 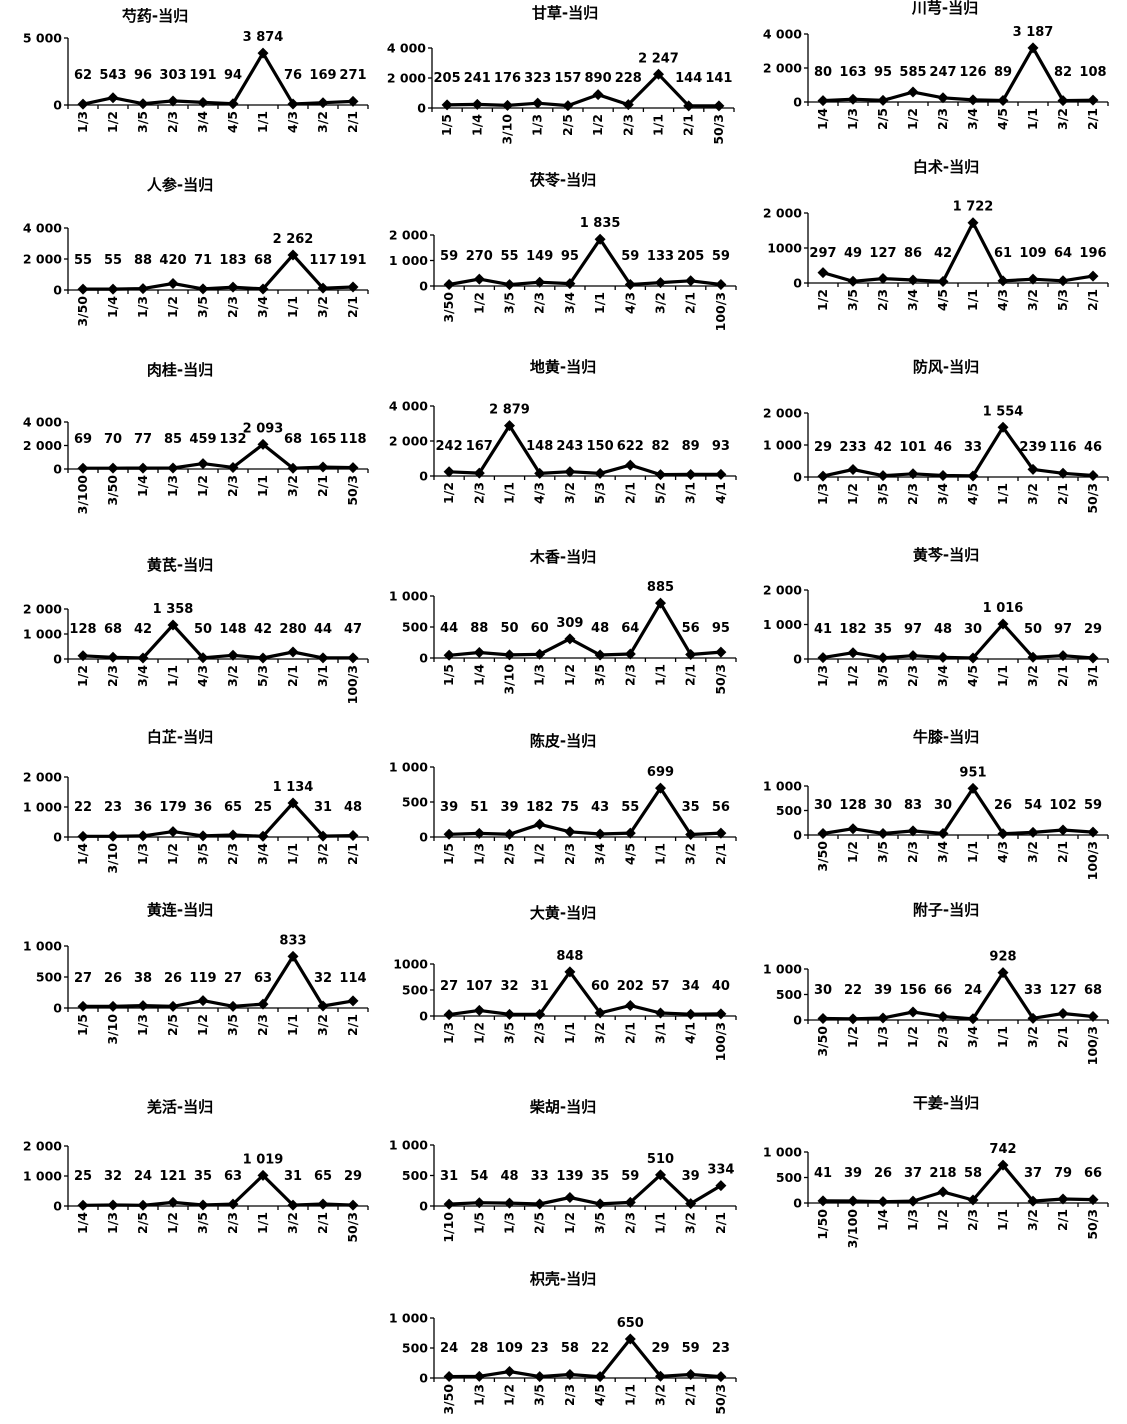 I want to click on chart-title: 枳壳-当归, so click(x=563, y=1279).